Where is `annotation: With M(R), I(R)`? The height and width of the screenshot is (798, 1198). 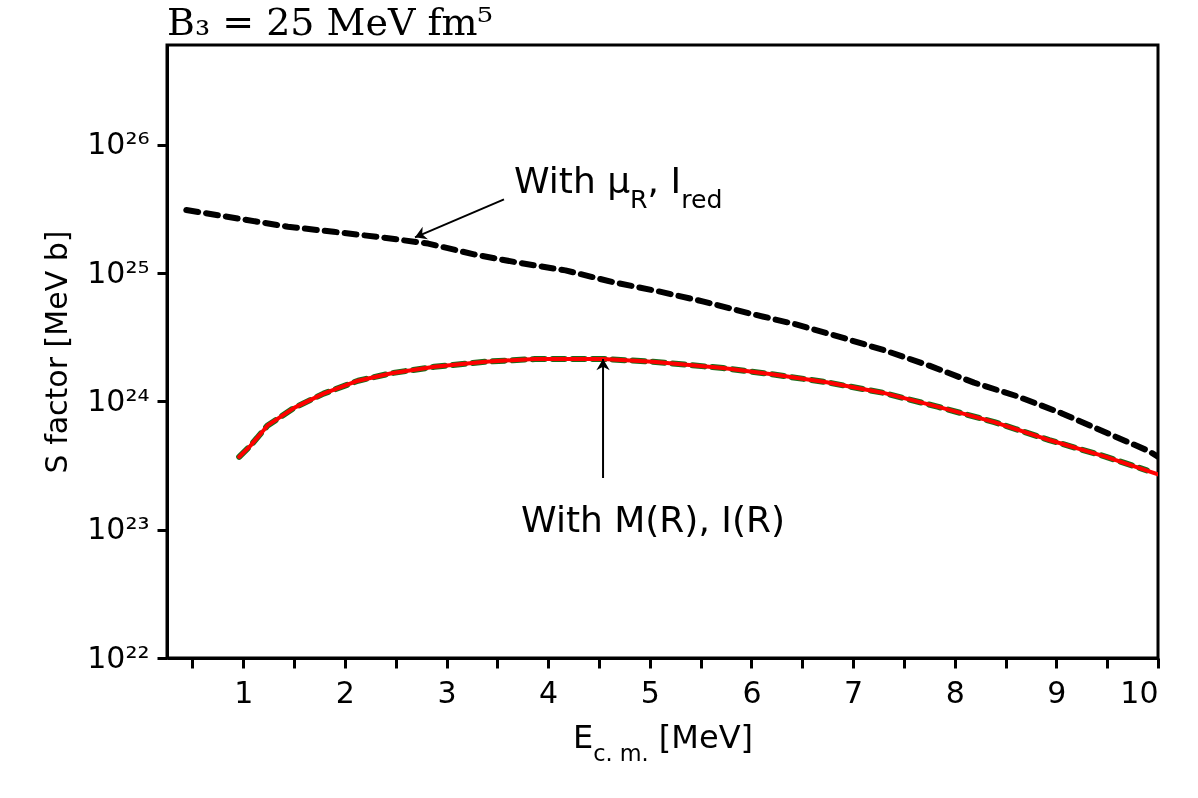
annotation: With M(R), I(R) is located at coordinates (653, 520).